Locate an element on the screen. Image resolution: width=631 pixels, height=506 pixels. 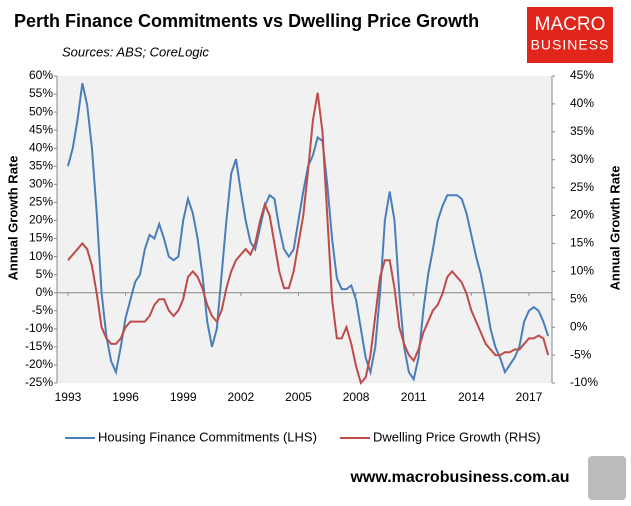
x-tick-label: 2017 is located at coordinates (529, 397).